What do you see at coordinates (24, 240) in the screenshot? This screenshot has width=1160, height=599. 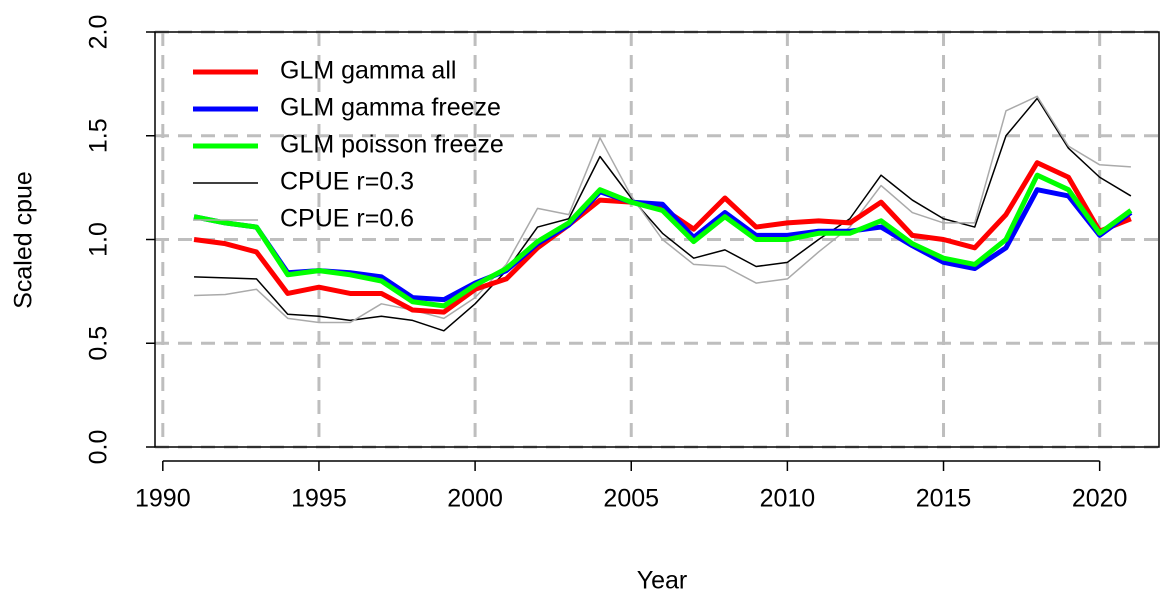 I see `y-axis-label: Scaled cpue` at bounding box center [24, 240].